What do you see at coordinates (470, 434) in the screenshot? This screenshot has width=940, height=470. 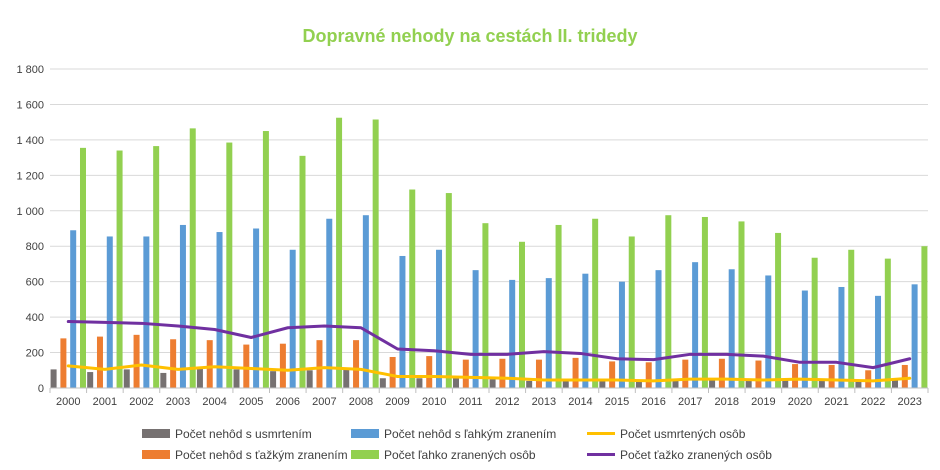 I see `legend-label: Počet nehôd s ľahkým zranením` at bounding box center [470, 434].